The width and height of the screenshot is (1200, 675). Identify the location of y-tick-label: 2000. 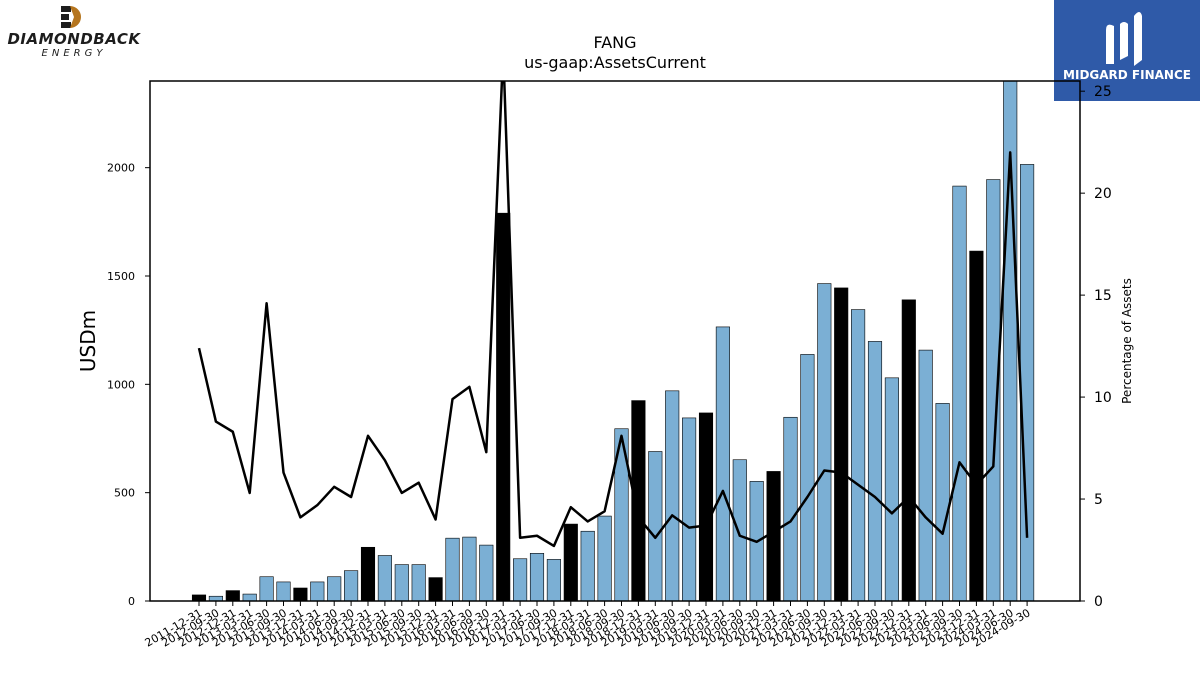
(121, 168).